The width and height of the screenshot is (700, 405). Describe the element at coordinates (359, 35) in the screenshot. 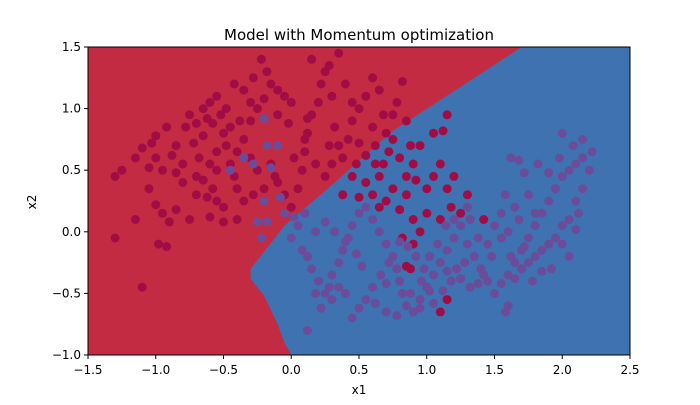

I see `chart-title: Model with Momentum optimization` at that location.